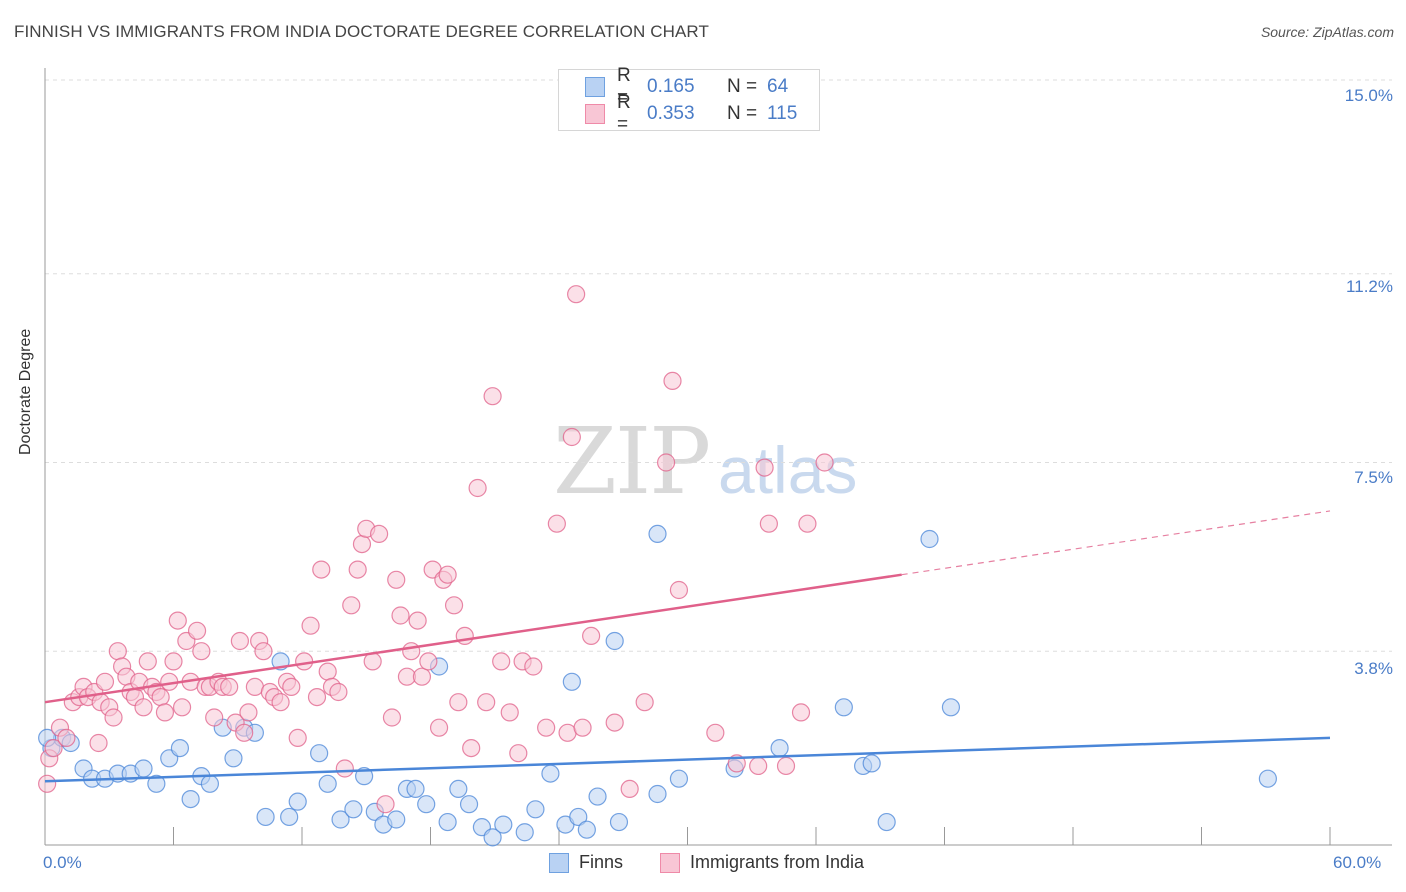 The height and width of the screenshot is (892, 1406). What do you see at coordinates (1373, 477) in the screenshot?
I see `y-tick-label: 7.5%` at bounding box center [1373, 477].